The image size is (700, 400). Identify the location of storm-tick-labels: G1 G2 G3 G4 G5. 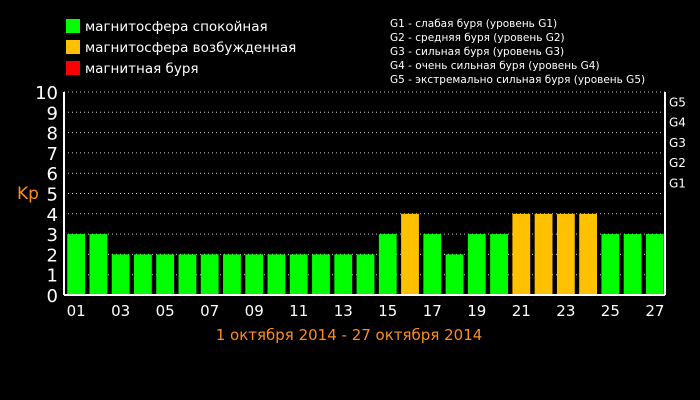
(677, 142).